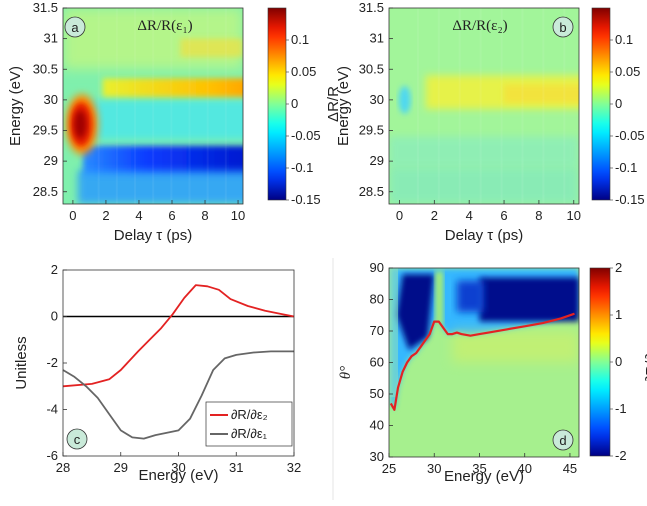 The image size is (647, 506). What do you see at coordinates (484, 362) in the screenshot?
I see `heatmap-d` at bounding box center [484, 362].